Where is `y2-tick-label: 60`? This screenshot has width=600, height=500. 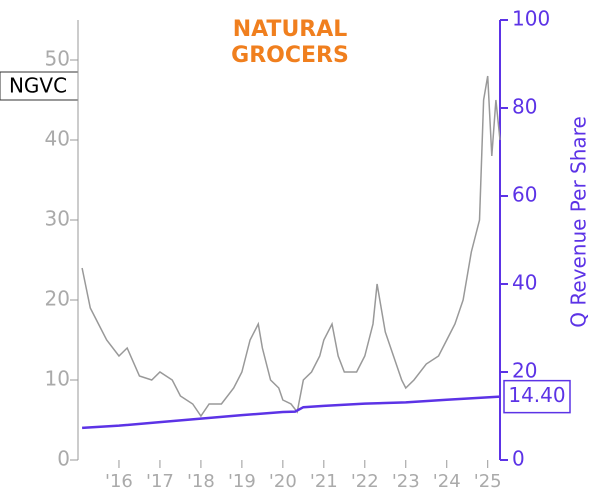 y2-tick-label: 60 is located at coordinates (524, 195).